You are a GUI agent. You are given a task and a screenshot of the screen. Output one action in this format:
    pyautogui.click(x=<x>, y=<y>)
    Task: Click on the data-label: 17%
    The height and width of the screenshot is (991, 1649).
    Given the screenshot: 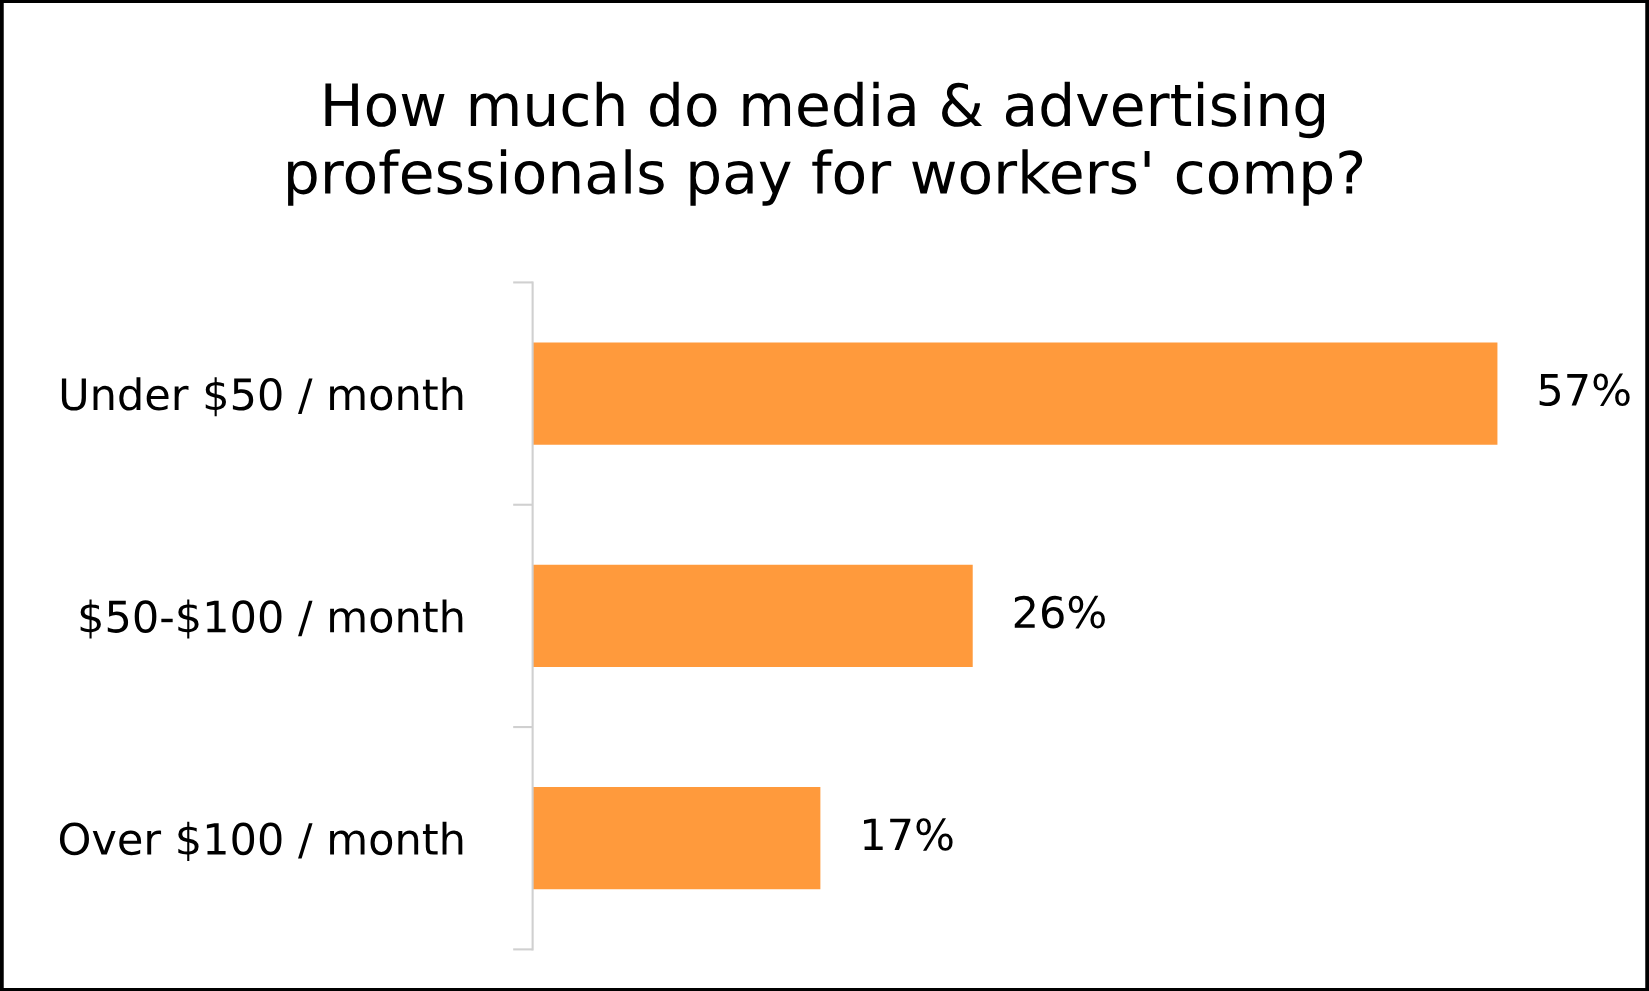 What is the action you would take?
    pyautogui.click(x=908, y=834)
    